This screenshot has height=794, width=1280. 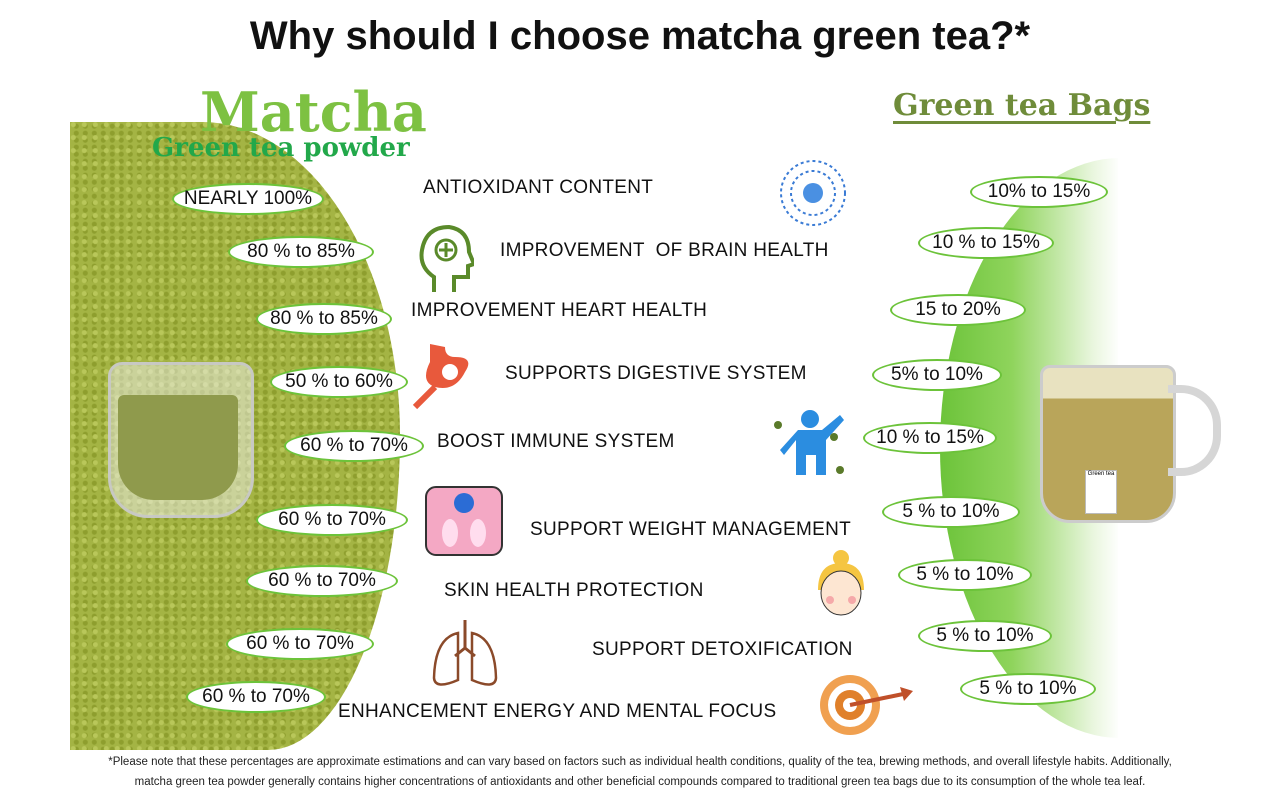 What do you see at coordinates (868, 708) in the screenshot?
I see `target-icon` at bounding box center [868, 708].